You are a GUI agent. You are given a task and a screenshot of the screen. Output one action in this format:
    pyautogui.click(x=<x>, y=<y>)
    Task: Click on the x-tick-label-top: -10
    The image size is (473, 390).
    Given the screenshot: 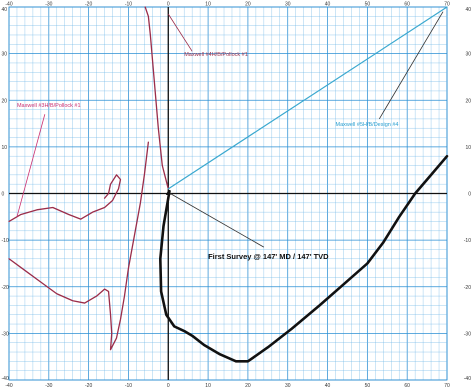 What is the action you would take?
    pyautogui.click(x=128, y=5)
    